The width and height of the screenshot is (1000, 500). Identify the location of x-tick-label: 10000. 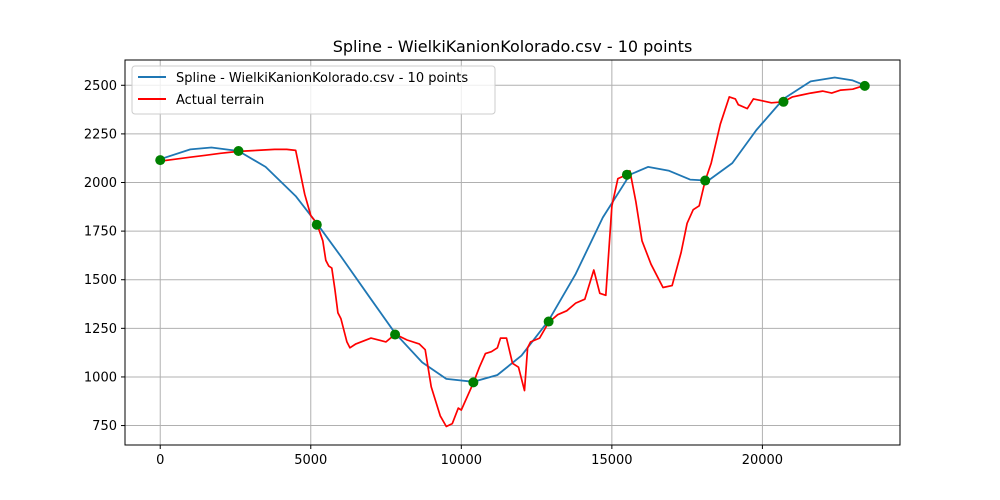
(461, 460).